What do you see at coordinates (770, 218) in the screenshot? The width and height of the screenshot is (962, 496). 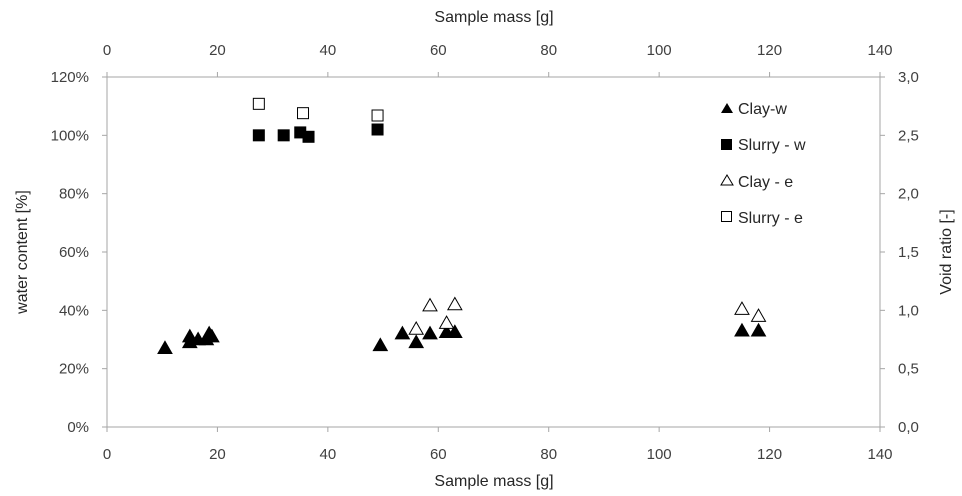 I see `legend-slurry-e-label: Slurry - e` at bounding box center [770, 218].